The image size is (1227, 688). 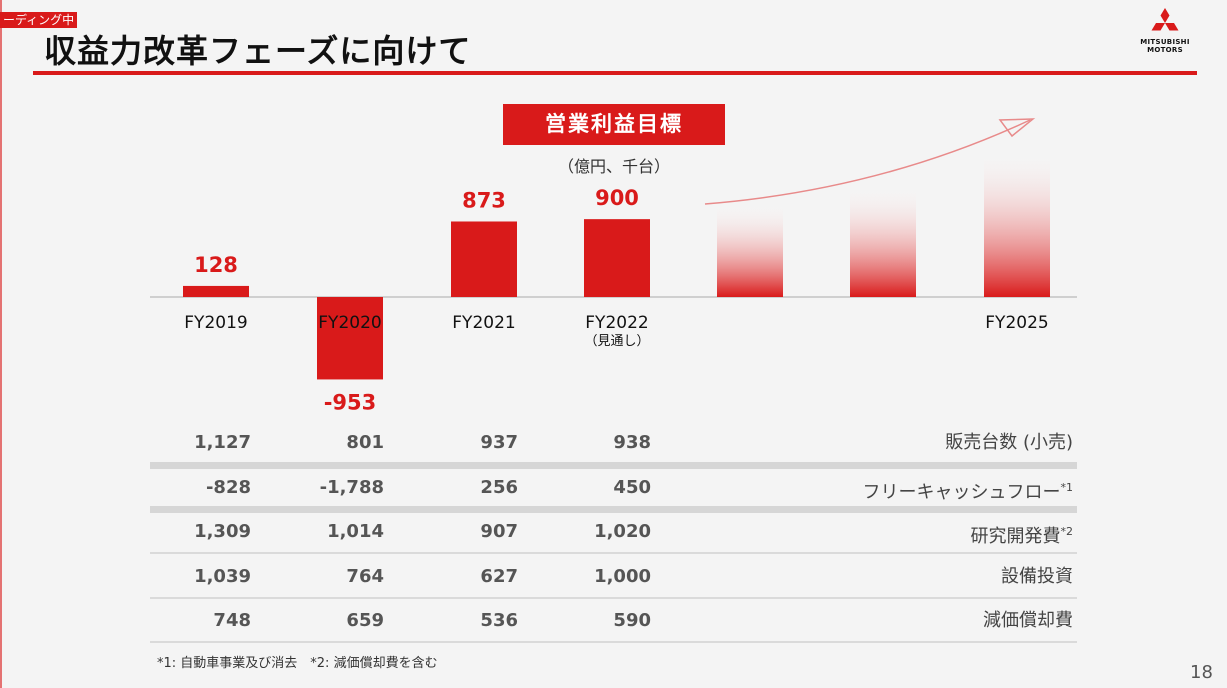 I want to click on table-cell: 590, so click(x=632, y=620).